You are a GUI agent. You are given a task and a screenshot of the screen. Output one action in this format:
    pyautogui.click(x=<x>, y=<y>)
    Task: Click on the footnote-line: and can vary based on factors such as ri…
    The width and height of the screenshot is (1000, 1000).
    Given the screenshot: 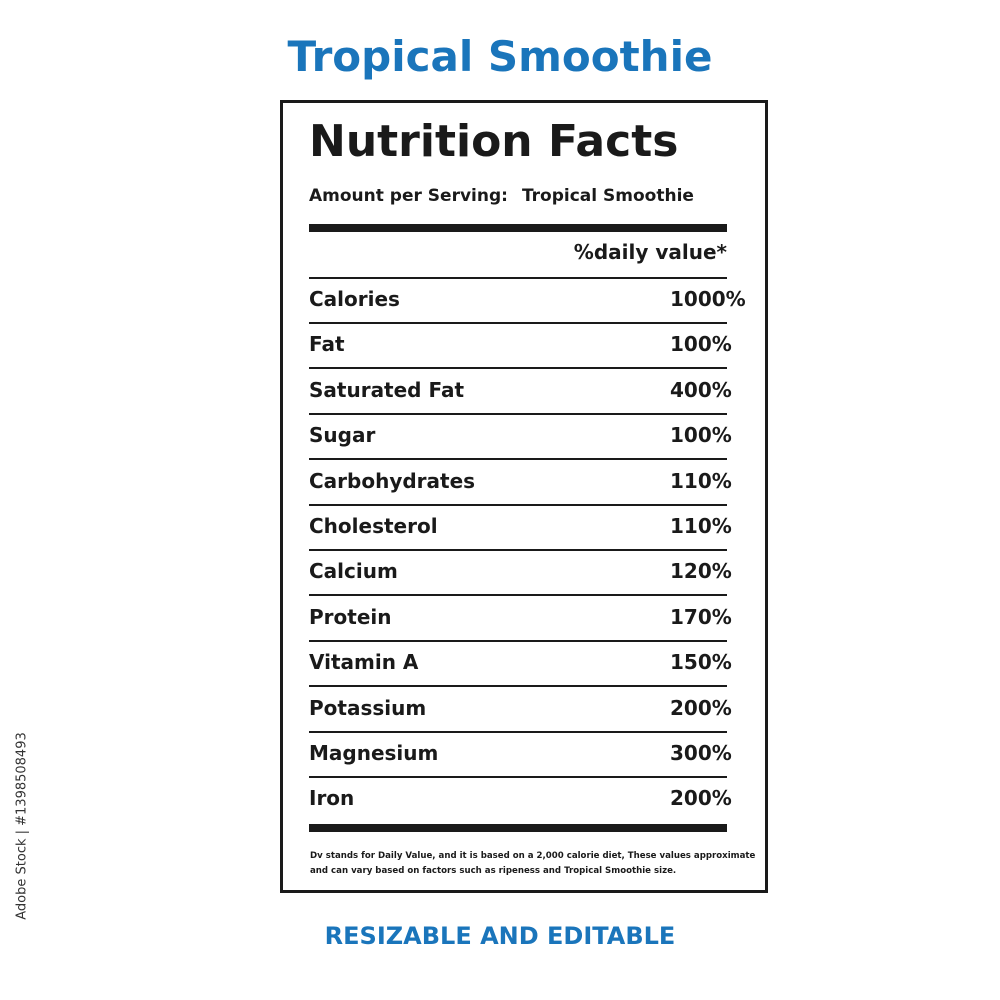 What is the action you would take?
    pyautogui.click(x=493, y=871)
    